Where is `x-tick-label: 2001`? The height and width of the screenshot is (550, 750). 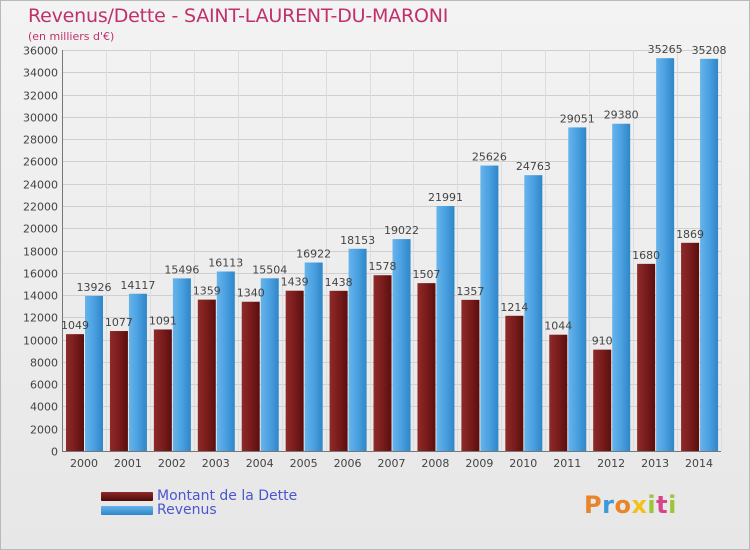 x-tick-label: 2001 is located at coordinates (128, 463).